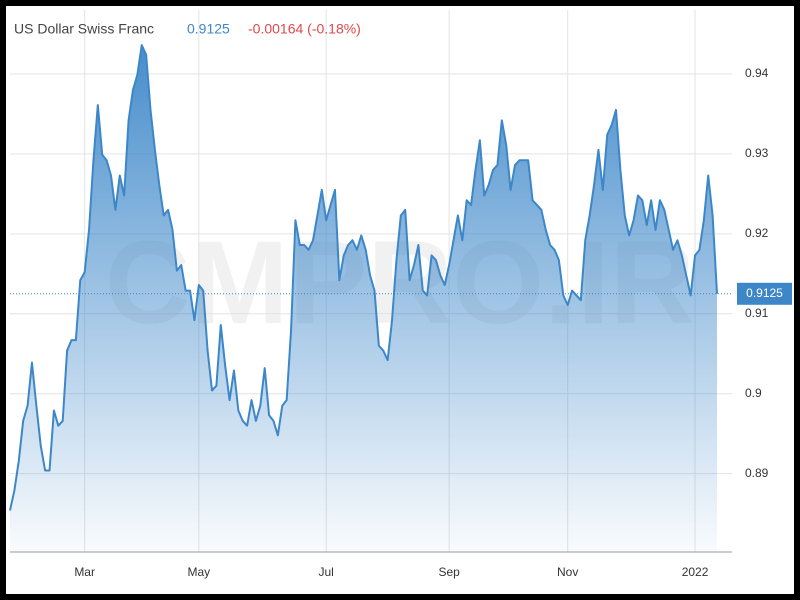  I want to click on y-tick-label: 0.9, so click(753, 393).